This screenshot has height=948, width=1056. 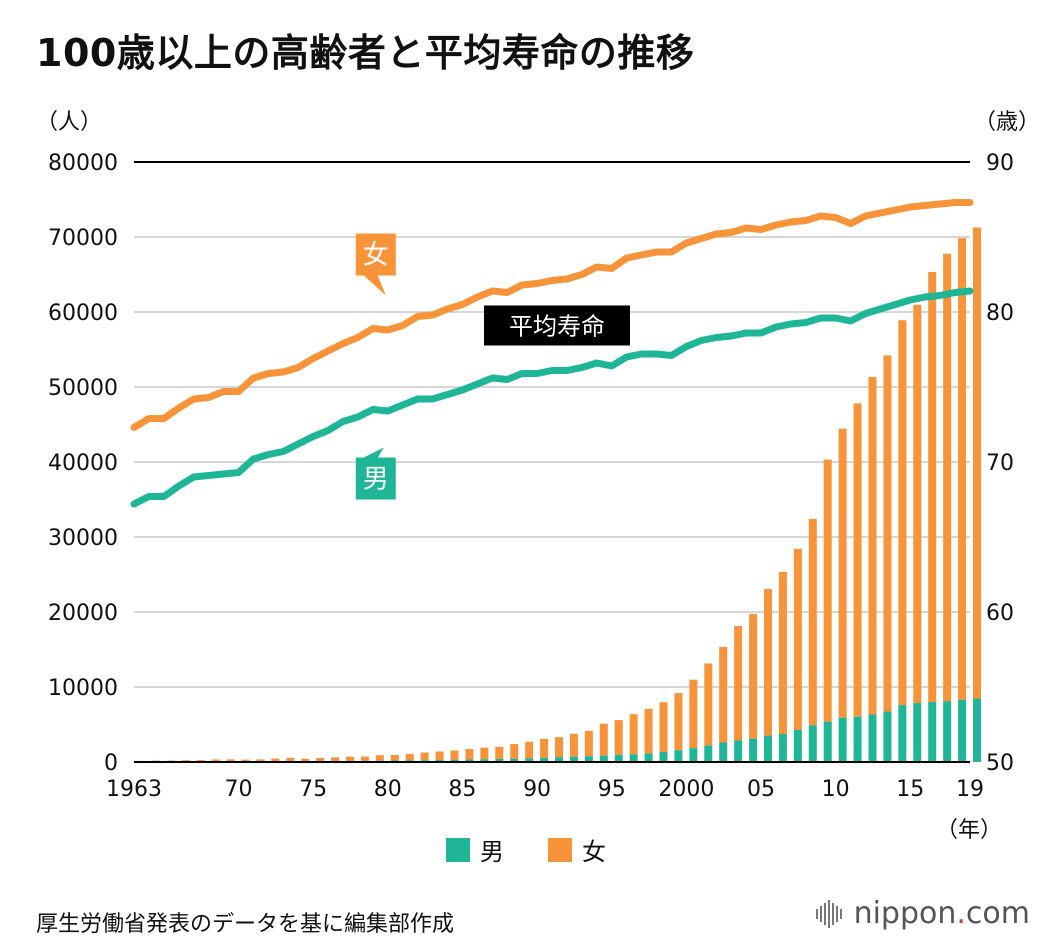 I want to click on logo-tld: com, so click(x=997, y=913).